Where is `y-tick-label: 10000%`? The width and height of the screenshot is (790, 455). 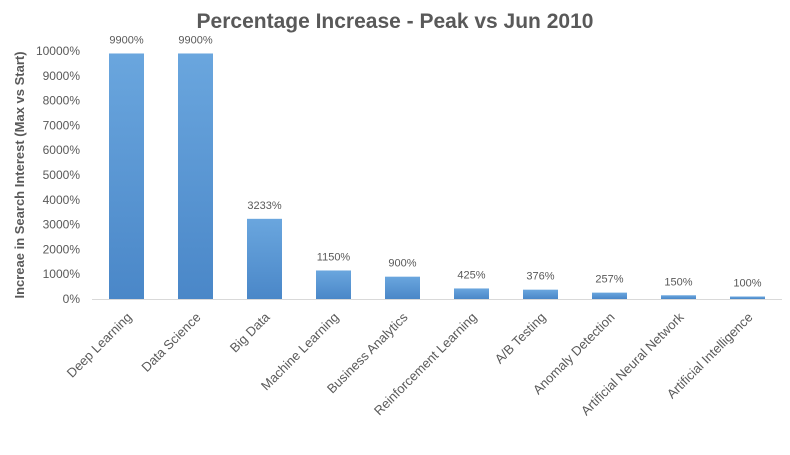
y-tick-label: 10000% is located at coordinates (58, 51).